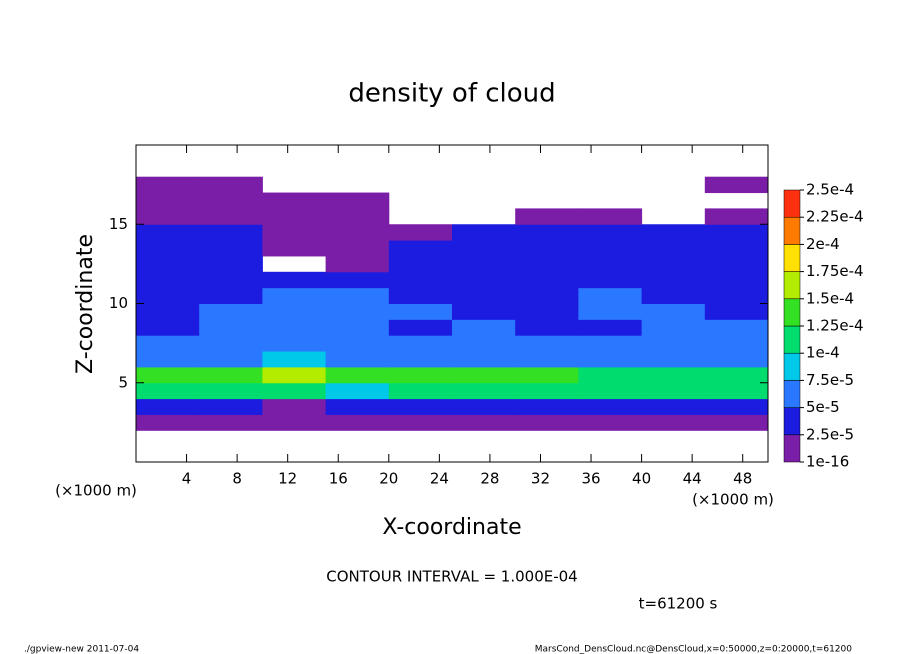 The width and height of the screenshot is (904, 654). Describe the element at coordinates (835, 326) in the screenshot. I see `colorbar-label: 1.25e-4` at that location.